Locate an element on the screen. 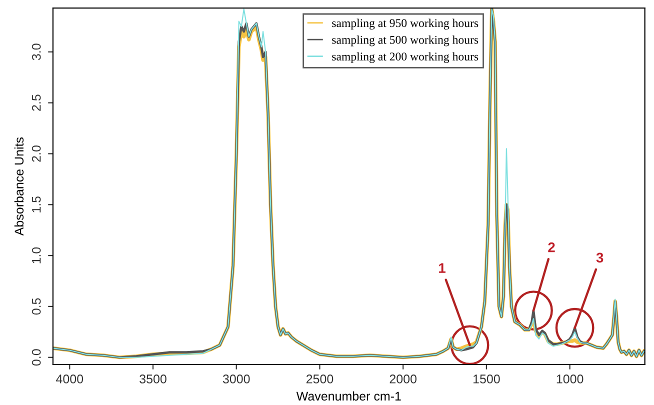 Image resolution: width=654 pixels, height=405 pixels. x-tick-label: 1000 is located at coordinates (570, 379).